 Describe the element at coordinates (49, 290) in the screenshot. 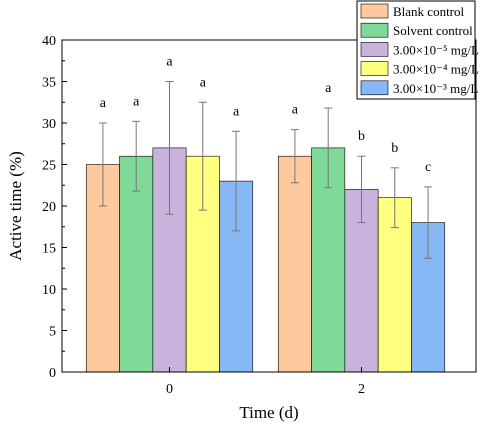

I see `y-tick-label: 10` at that location.